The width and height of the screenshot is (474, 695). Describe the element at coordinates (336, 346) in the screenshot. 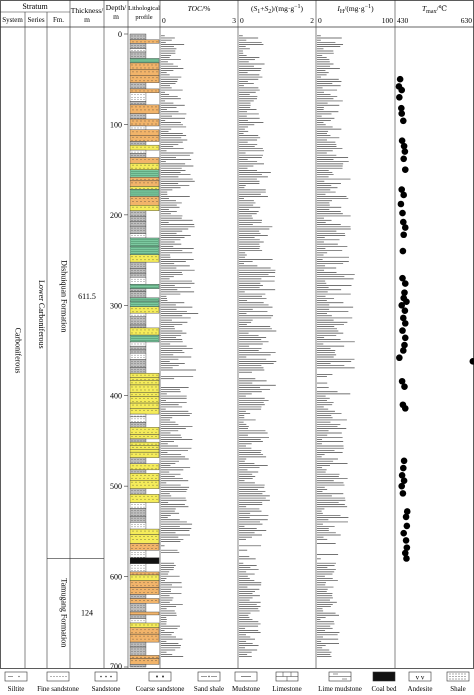

I see `bar-series-ih` at that location.